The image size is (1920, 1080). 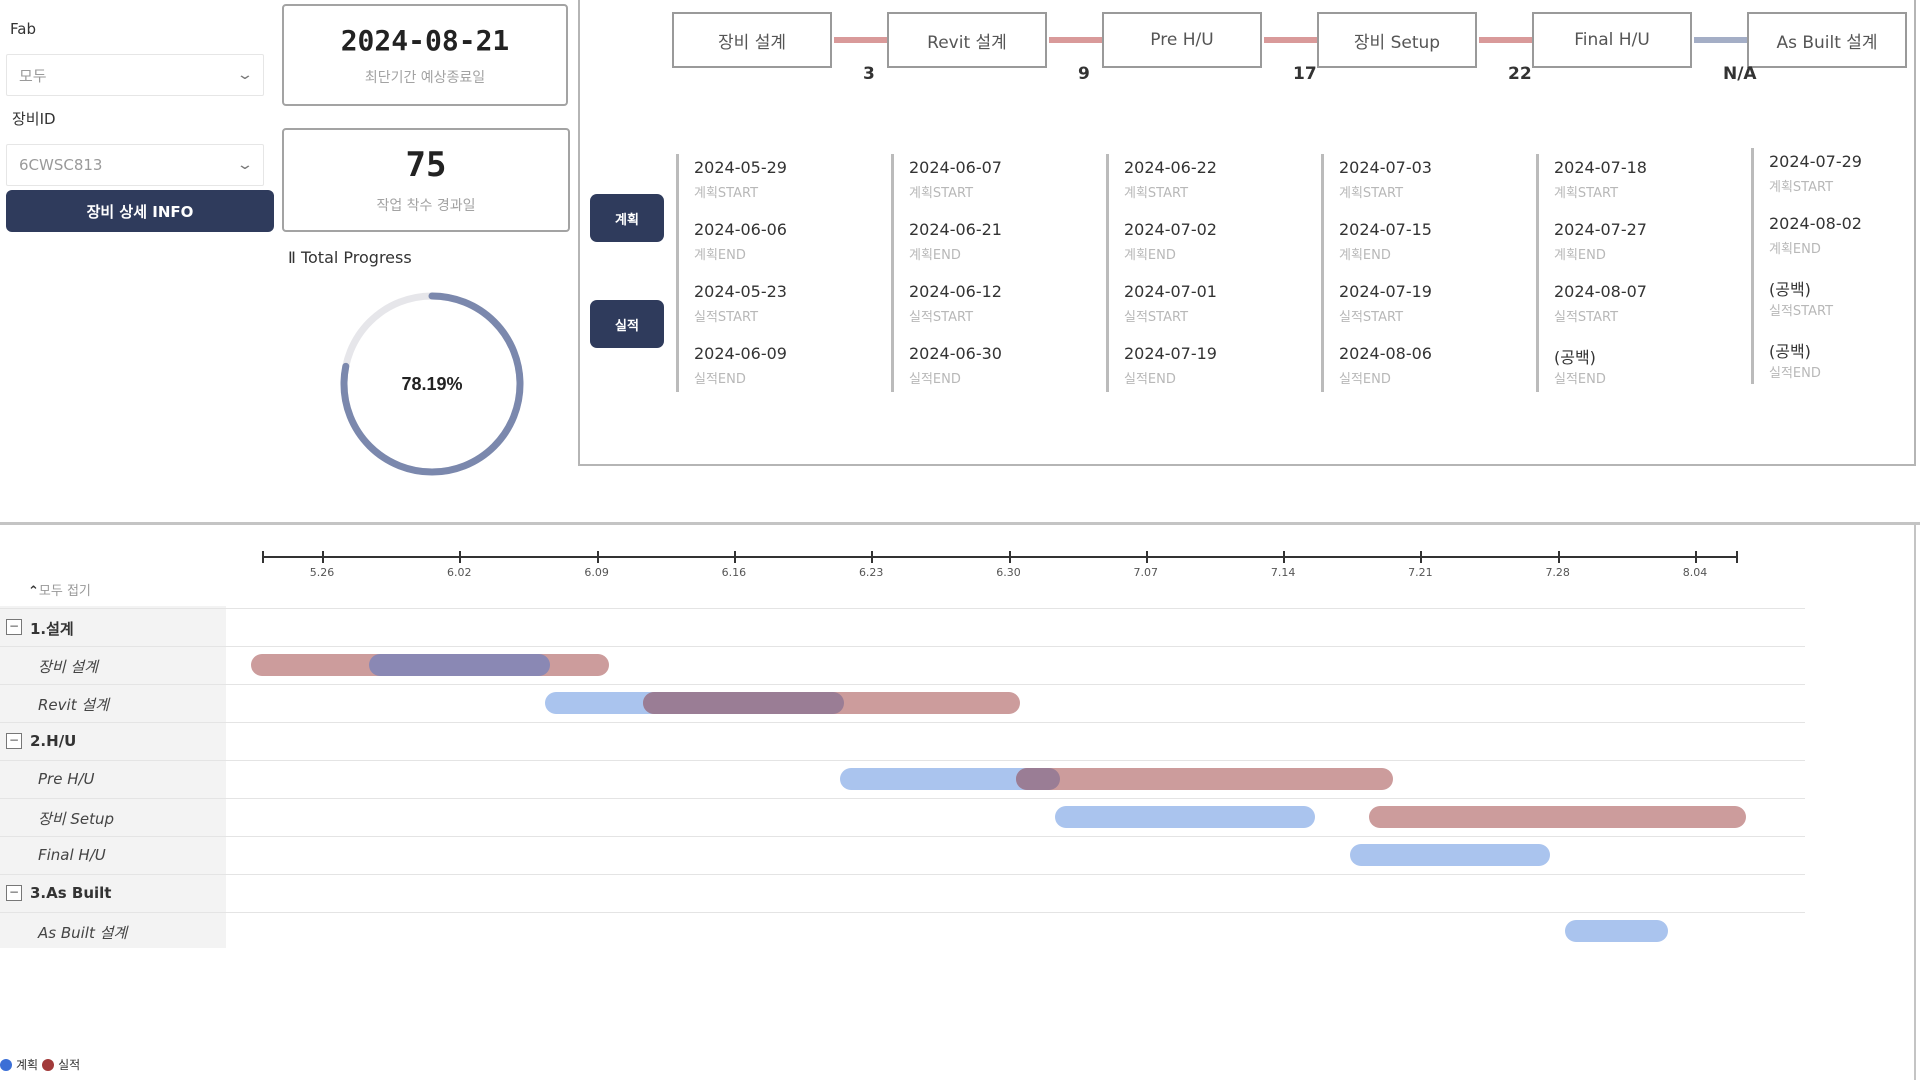 What do you see at coordinates (955, 353) in the screenshot?
I see `stage-date-actual-end: 2024-06-30` at bounding box center [955, 353].